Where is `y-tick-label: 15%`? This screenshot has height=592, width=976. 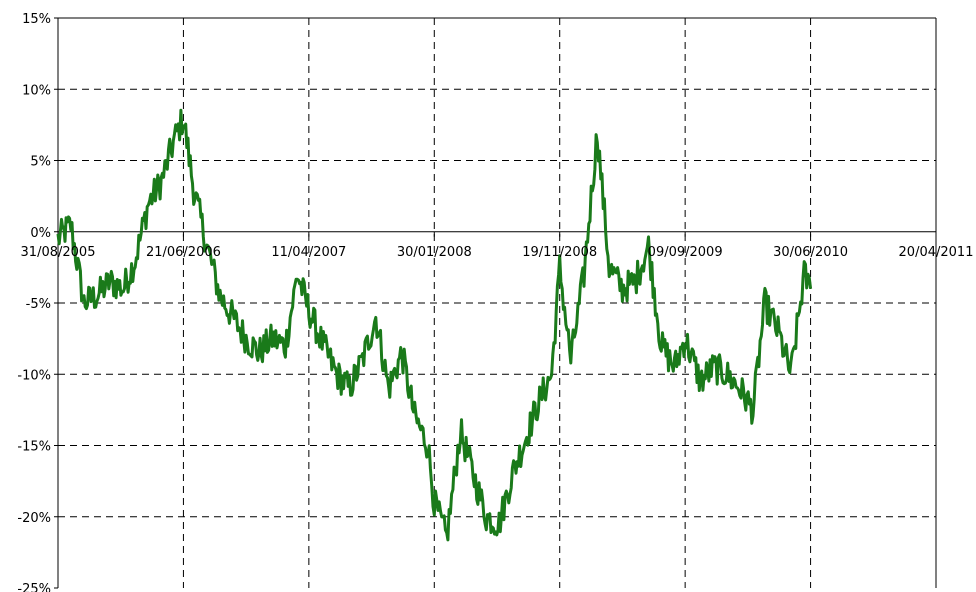 y-tick-label: 15% is located at coordinates (36, 19).